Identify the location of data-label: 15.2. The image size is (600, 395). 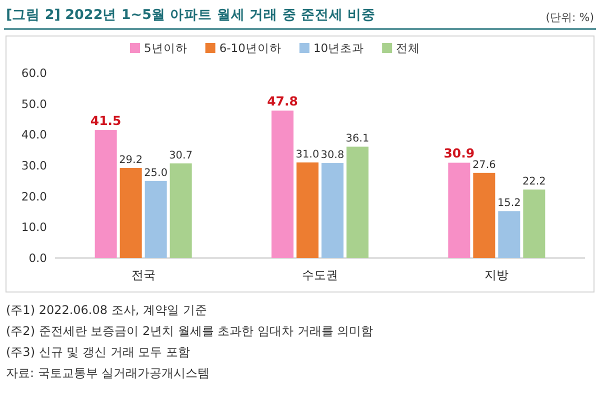
(509, 203).